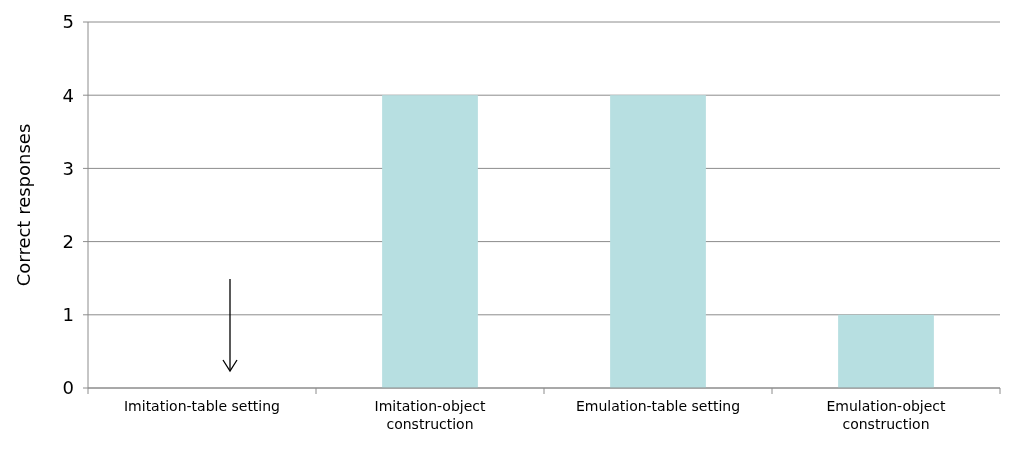 The height and width of the screenshot is (450, 1017). What do you see at coordinates (68, 241) in the screenshot?
I see `y-tick-label: 2` at bounding box center [68, 241].